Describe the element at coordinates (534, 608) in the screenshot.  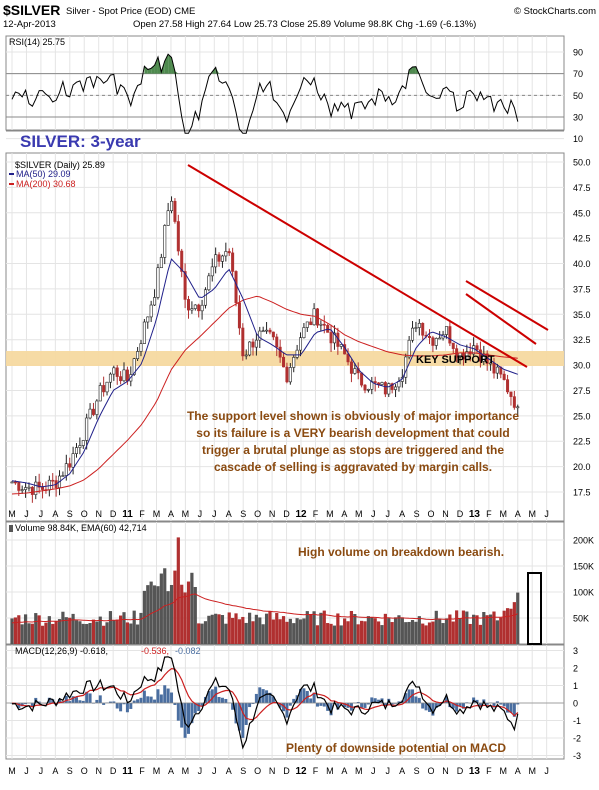
I see `breakdown-volume-box` at that location.